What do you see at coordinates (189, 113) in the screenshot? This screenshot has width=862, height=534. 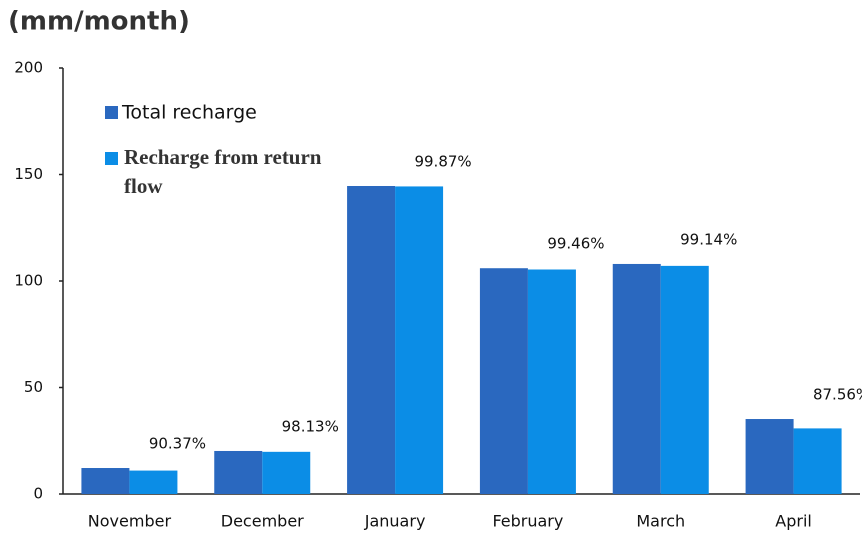 I see `legend-label: Total recharge` at bounding box center [189, 113].